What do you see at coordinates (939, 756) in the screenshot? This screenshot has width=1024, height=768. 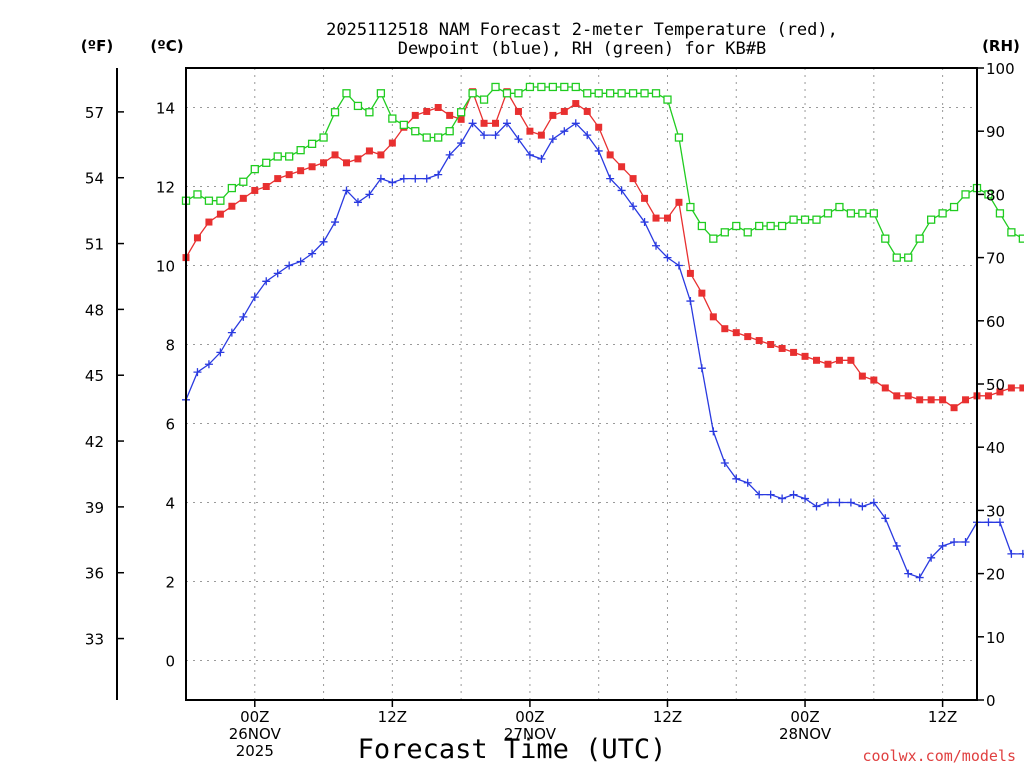 I see `source-credit: coolwx.com/models` at bounding box center [939, 756].